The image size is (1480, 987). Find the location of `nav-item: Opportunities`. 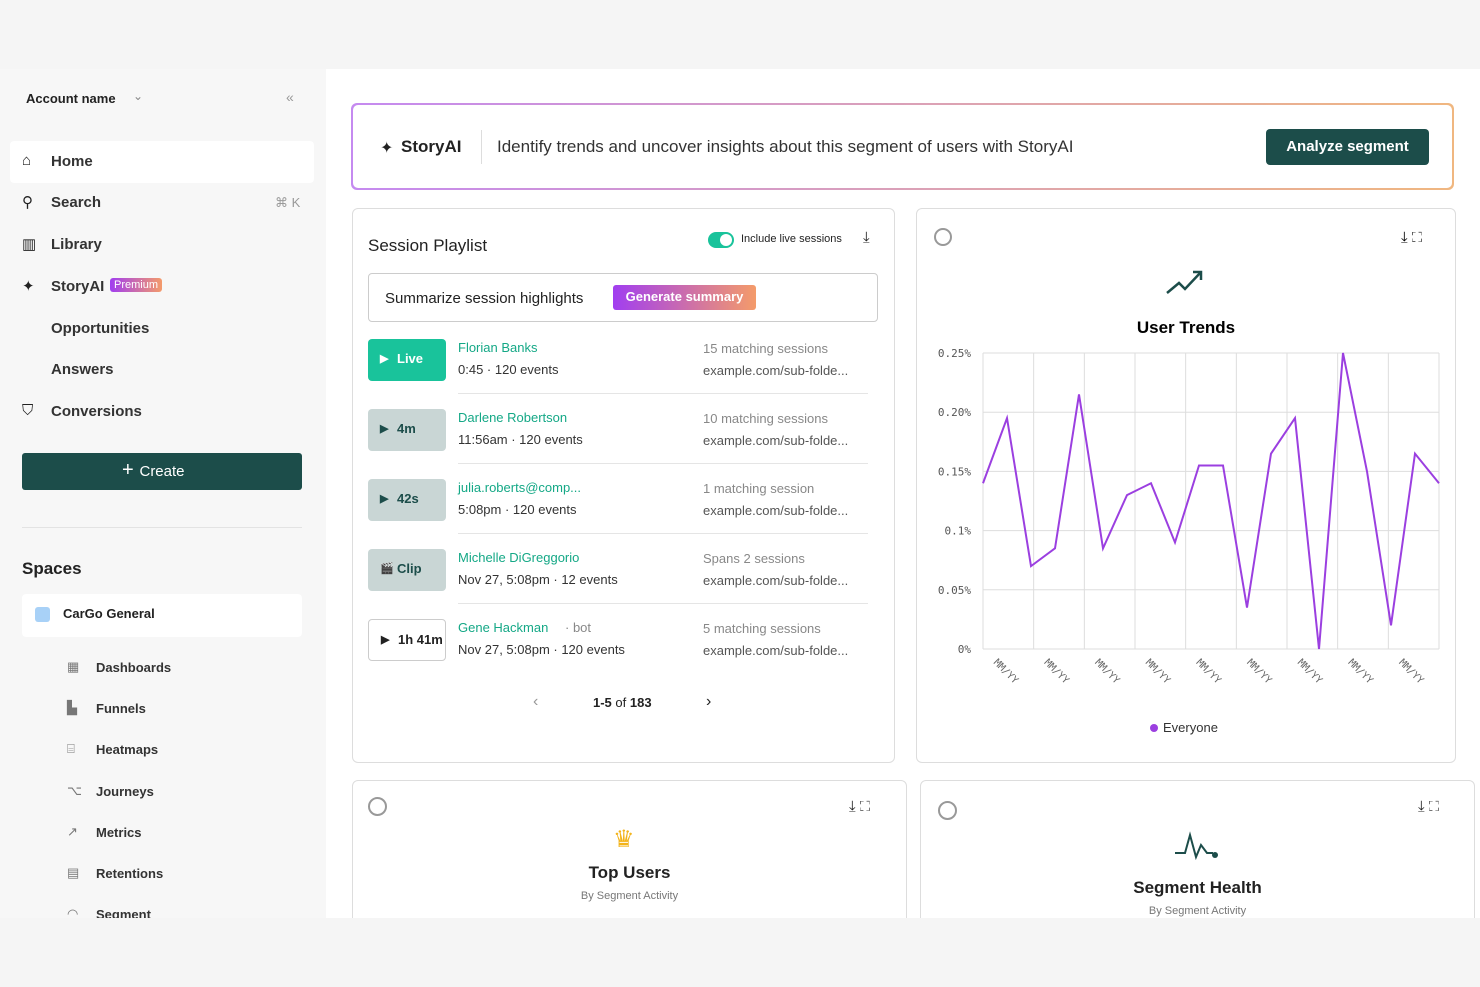

nav-item: Opportunities is located at coordinates (100, 328).